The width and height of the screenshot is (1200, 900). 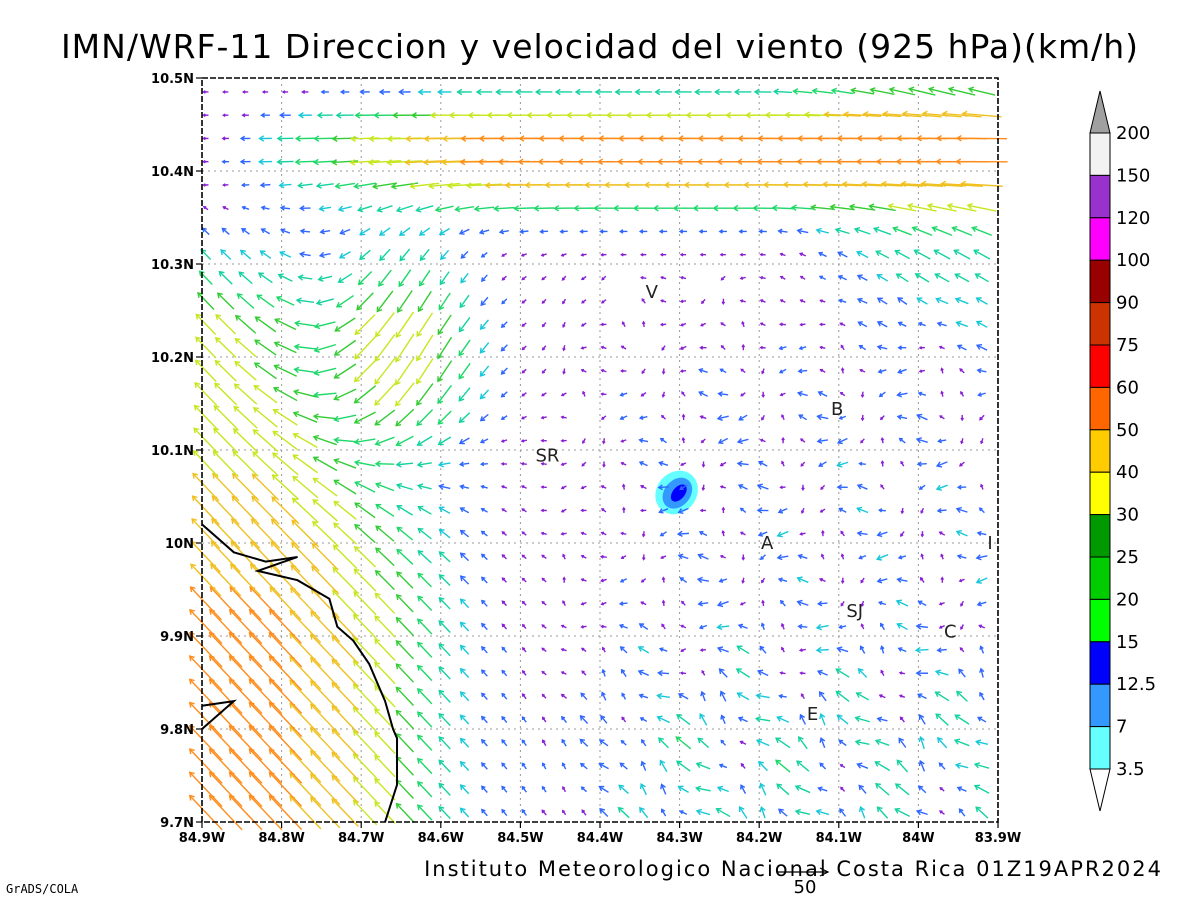 I want to click on city-label: V, so click(x=652, y=292).